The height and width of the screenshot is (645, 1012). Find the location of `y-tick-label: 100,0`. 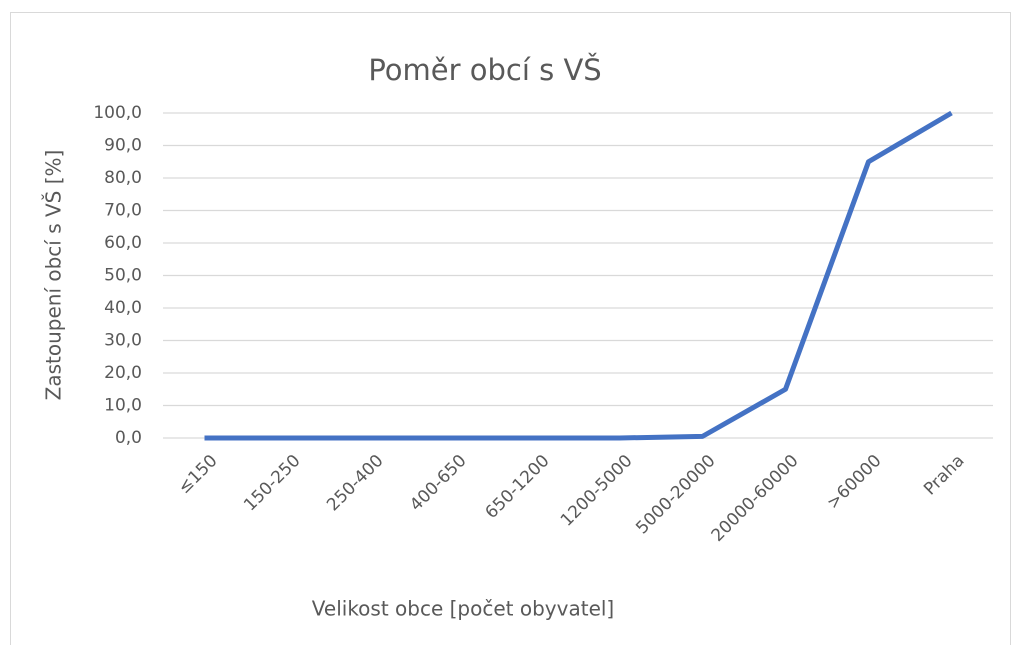

y-tick-label: 100,0 is located at coordinates (117, 113).